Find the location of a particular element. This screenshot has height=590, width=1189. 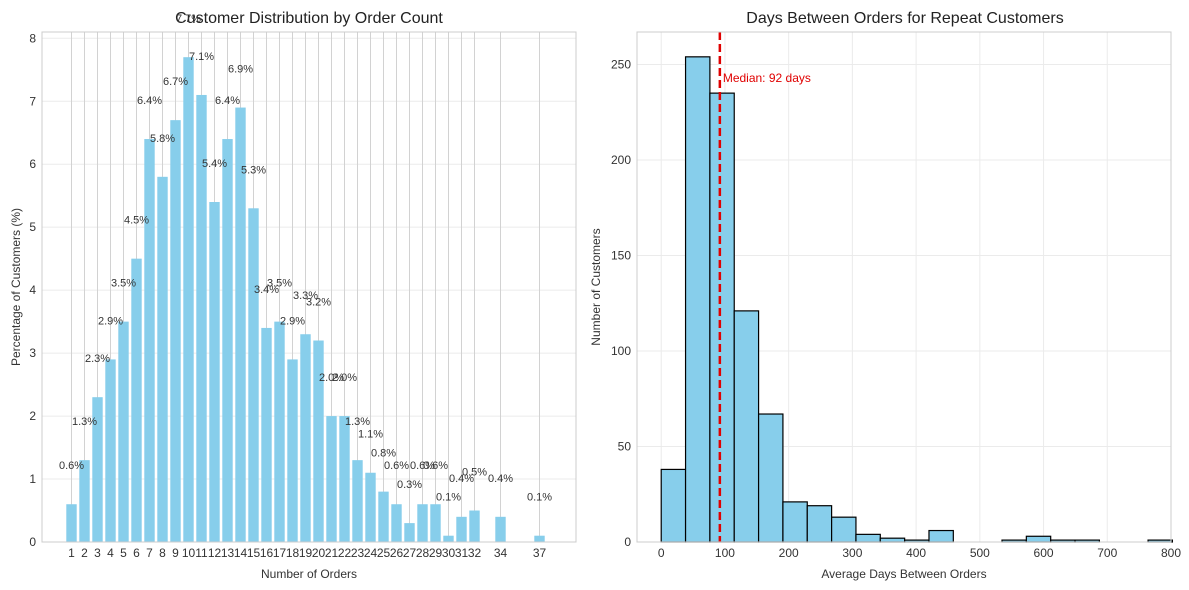

chart2-x-tick-label: 0 is located at coordinates (661, 553).